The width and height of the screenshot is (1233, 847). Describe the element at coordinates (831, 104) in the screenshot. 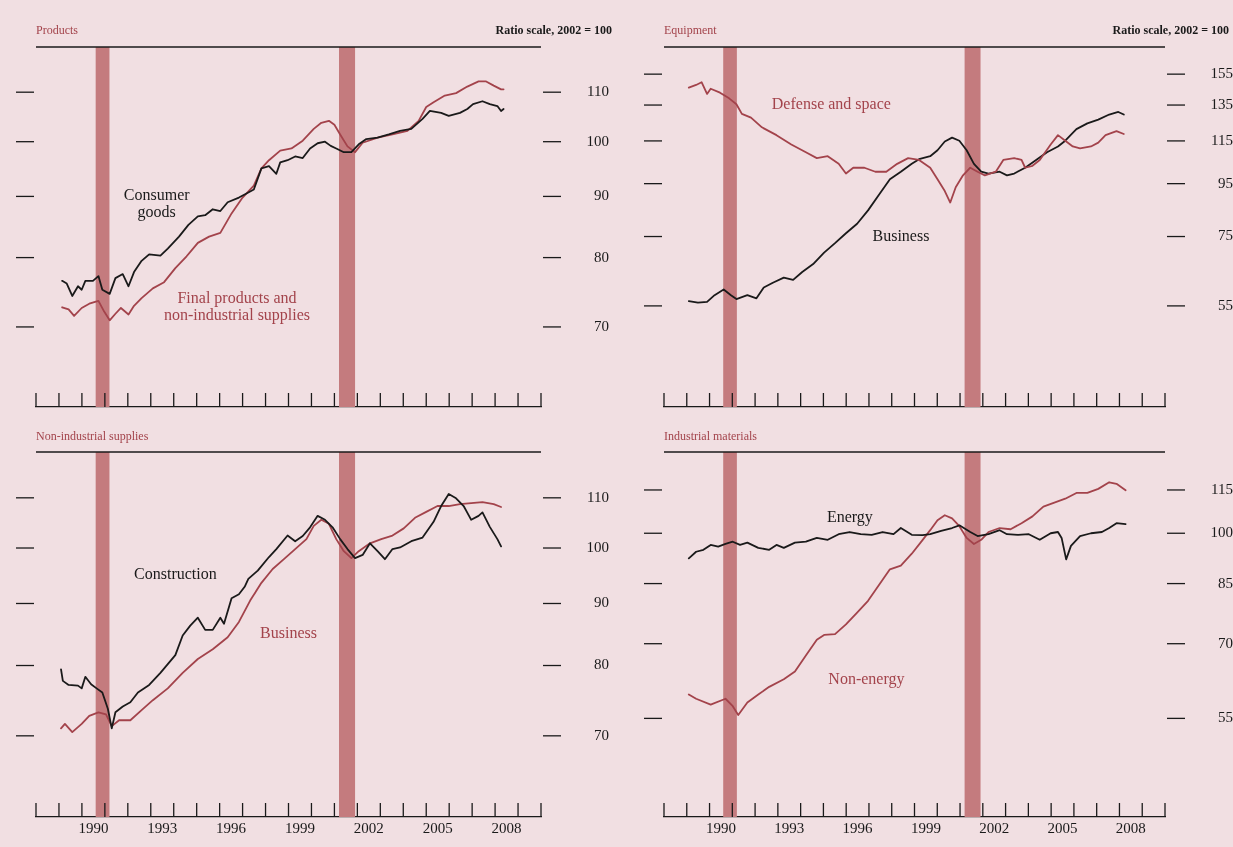

I see `series-label: Defense and space` at that location.